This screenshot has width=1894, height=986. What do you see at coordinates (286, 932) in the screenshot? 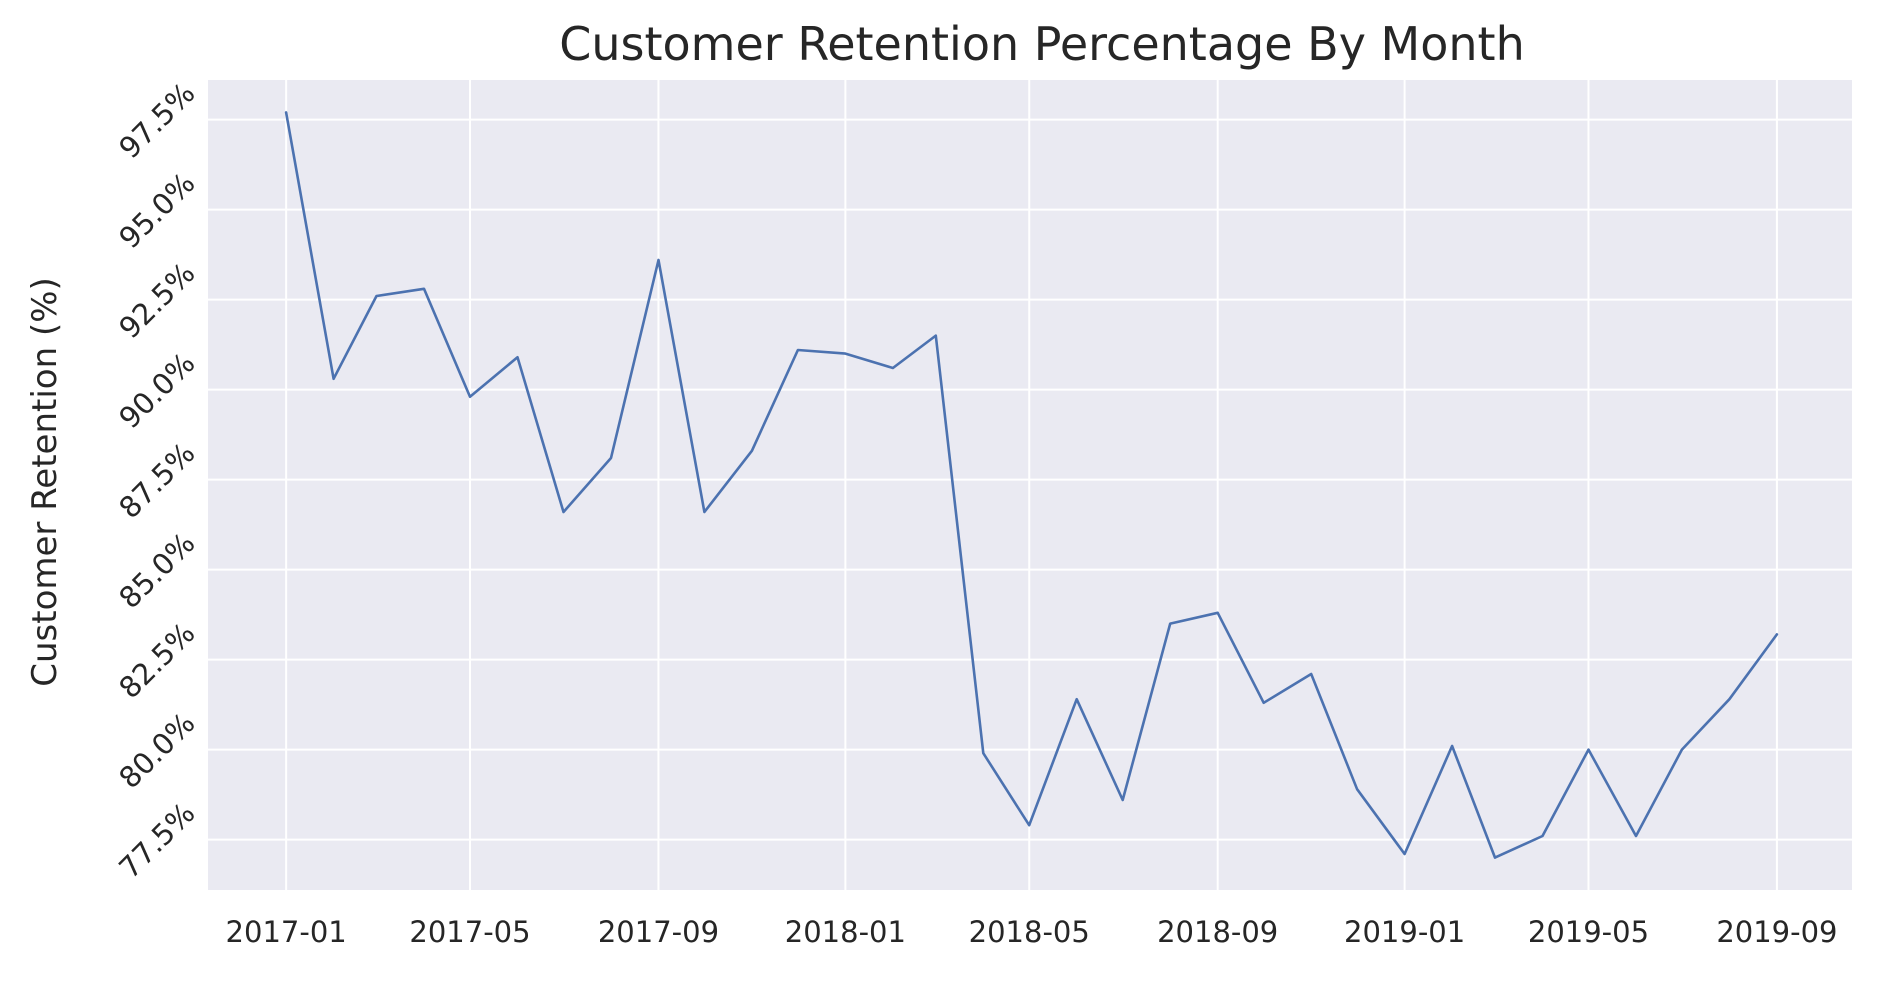
I see `x-tick-label: 2017-01` at bounding box center [286, 932].